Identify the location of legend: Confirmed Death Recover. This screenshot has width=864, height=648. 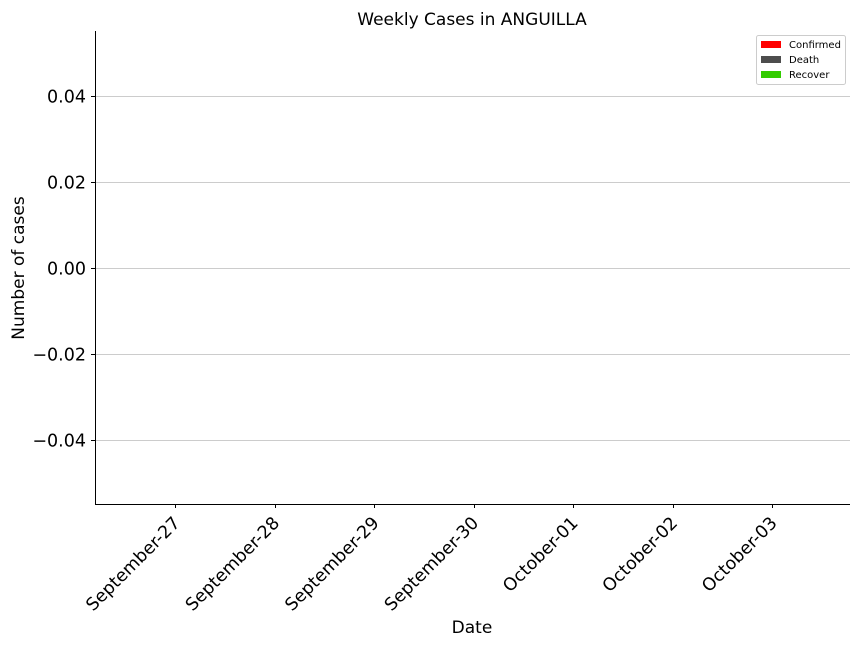
(801, 60).